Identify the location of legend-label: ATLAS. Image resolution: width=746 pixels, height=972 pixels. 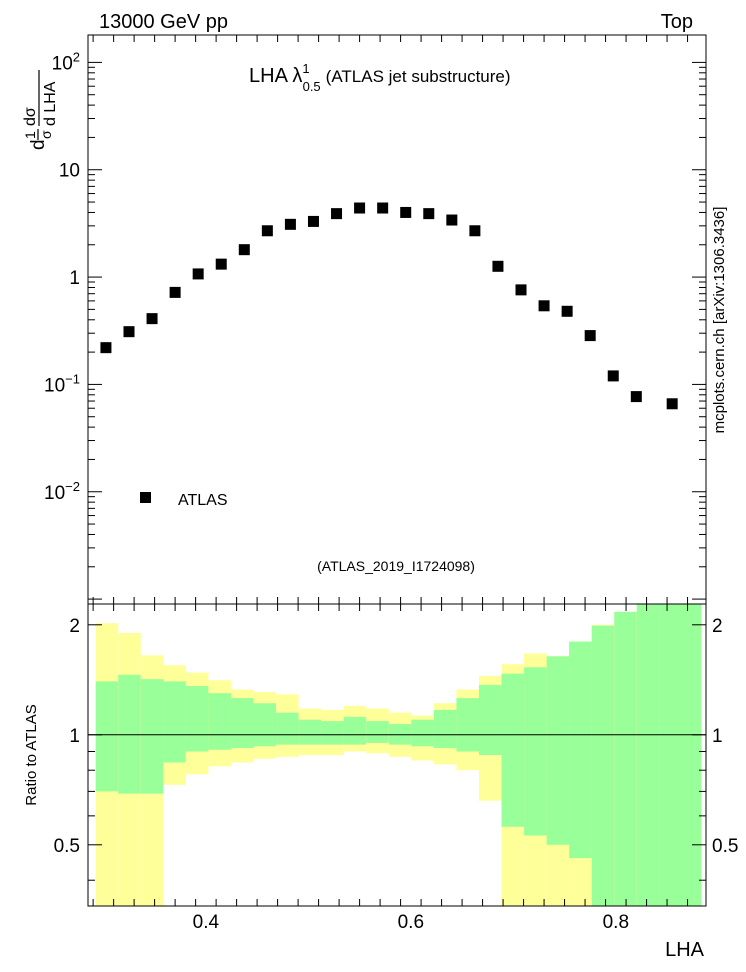
(203, 500).